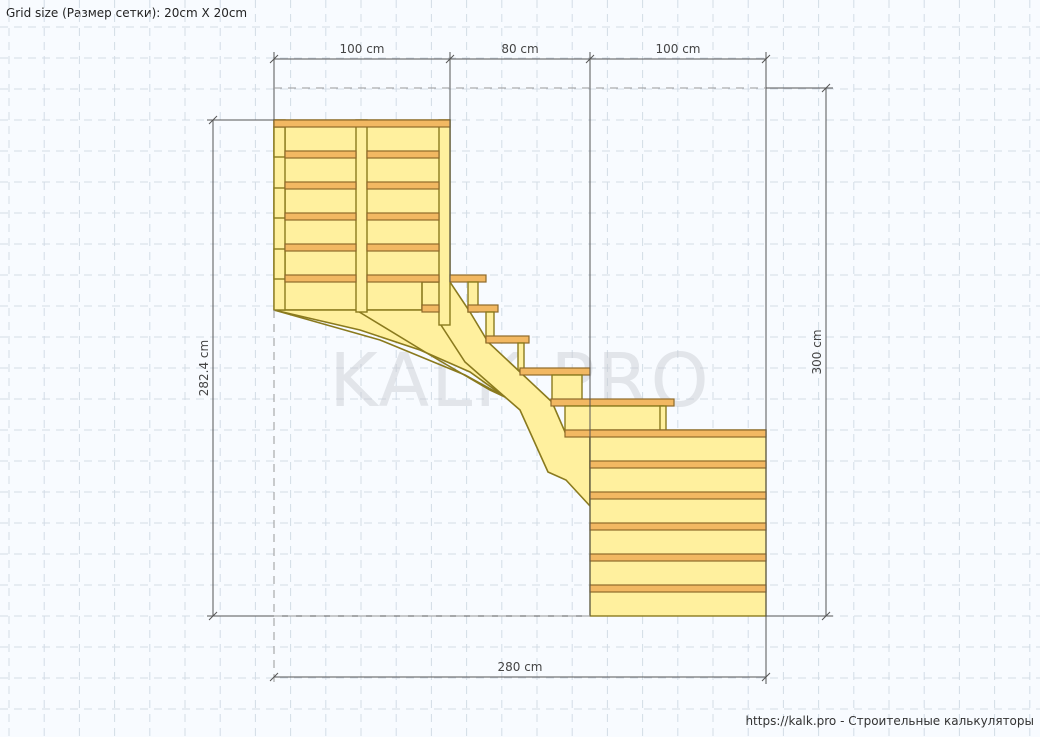 This screenshot has width=1040, height=737. Describe the element at coordinates (444, 222) in the screenshot. I see `upper-right-stringer` at that location.